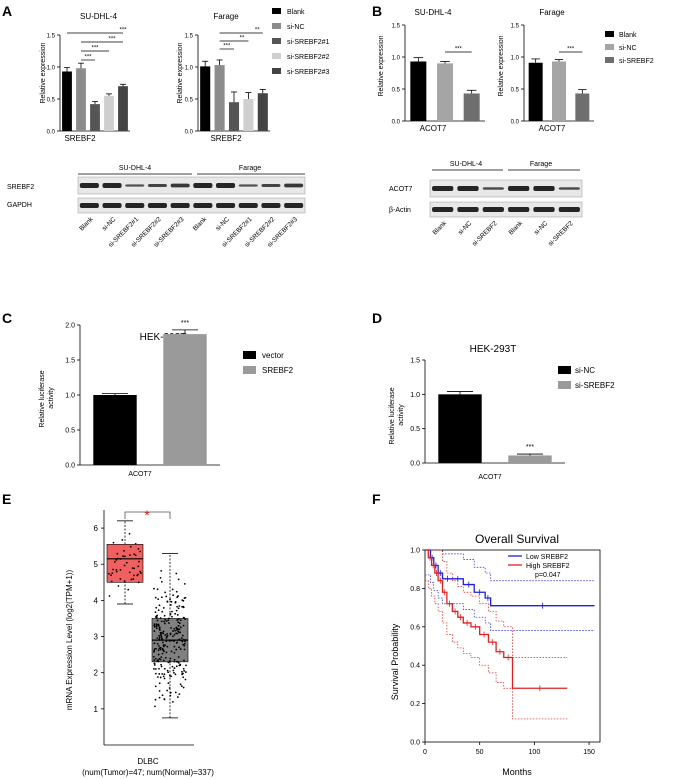 The width and height of the screenshot is (685, 779). I want to click on legend-label: si-SREBF2#2, so click(308, 57).